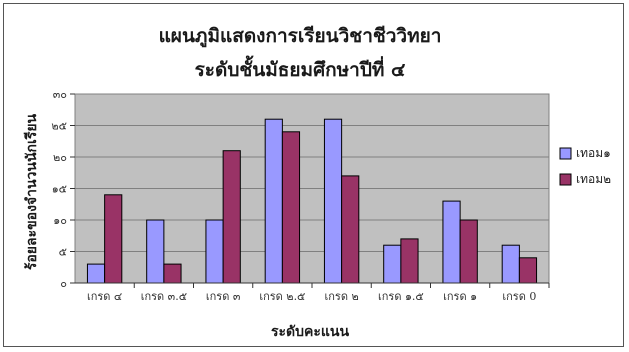 This screenshot has height=352, width=629. I want to click on y-tick-label: ๑๕, so click(59, 189).